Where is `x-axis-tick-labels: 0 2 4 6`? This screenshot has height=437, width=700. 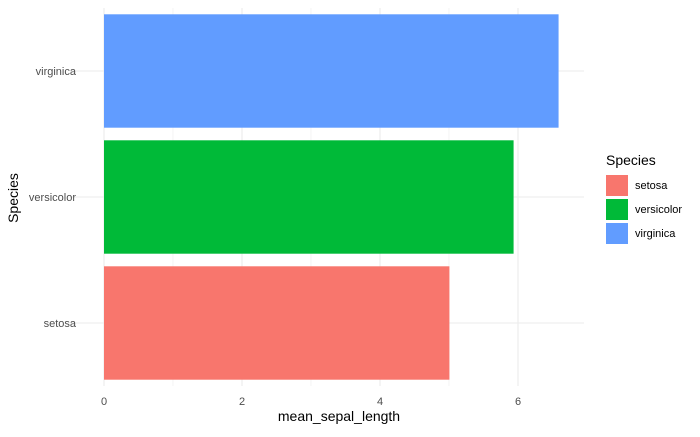 x-axis-tick-labels: 0 2 4 6 is located at coordinates (311, 402).